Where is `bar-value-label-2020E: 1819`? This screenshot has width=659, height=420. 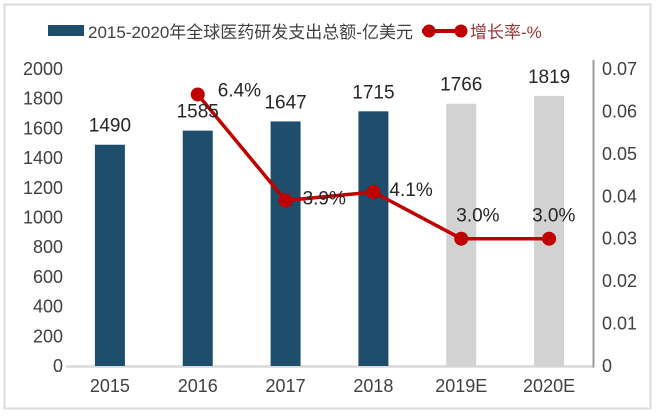 bar-value-label-2020E: 1819 is located at coordinates (549, 77).